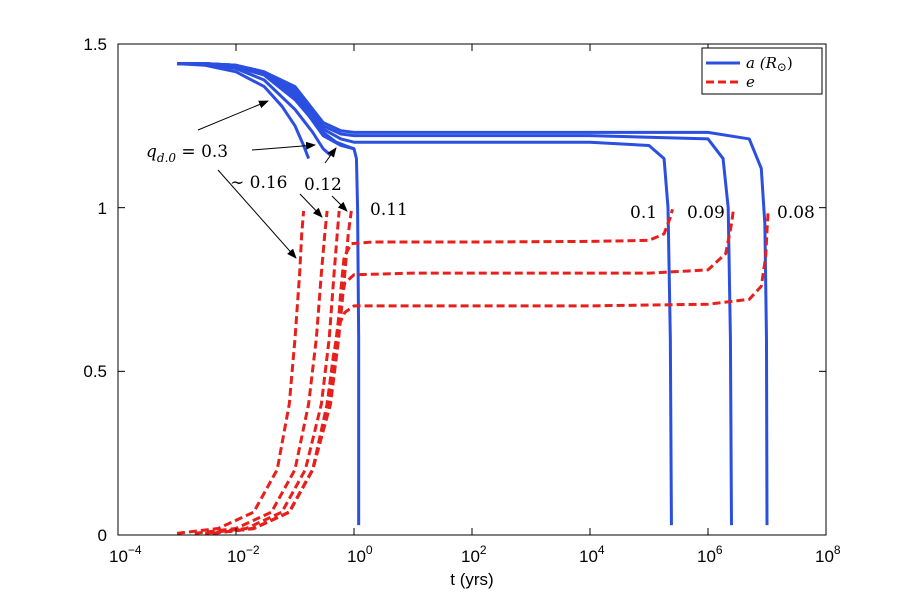 The image size is (916, 602). What do you see at coordinates (125, 554) in the screenshot?
I see `x-tick-label: 10⁻⁴` at bounding box center [125, 554].